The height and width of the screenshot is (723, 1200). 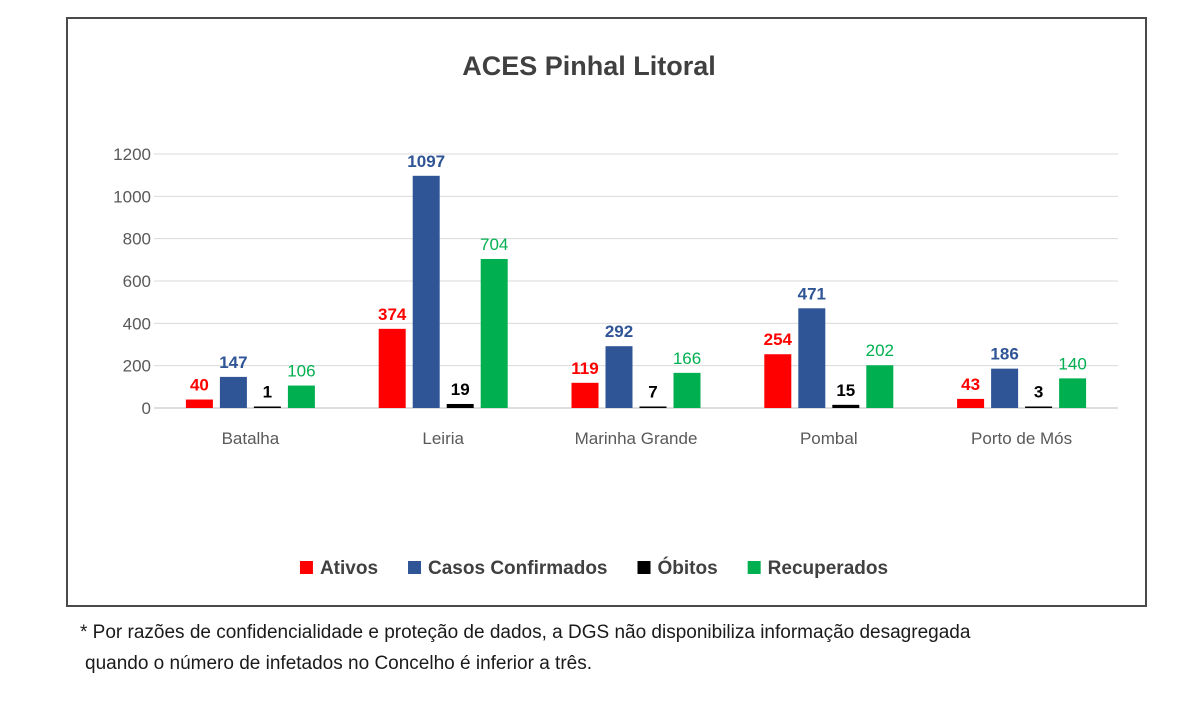 I want to click on legend-label: Recuperados, so click(x=828, y=568).